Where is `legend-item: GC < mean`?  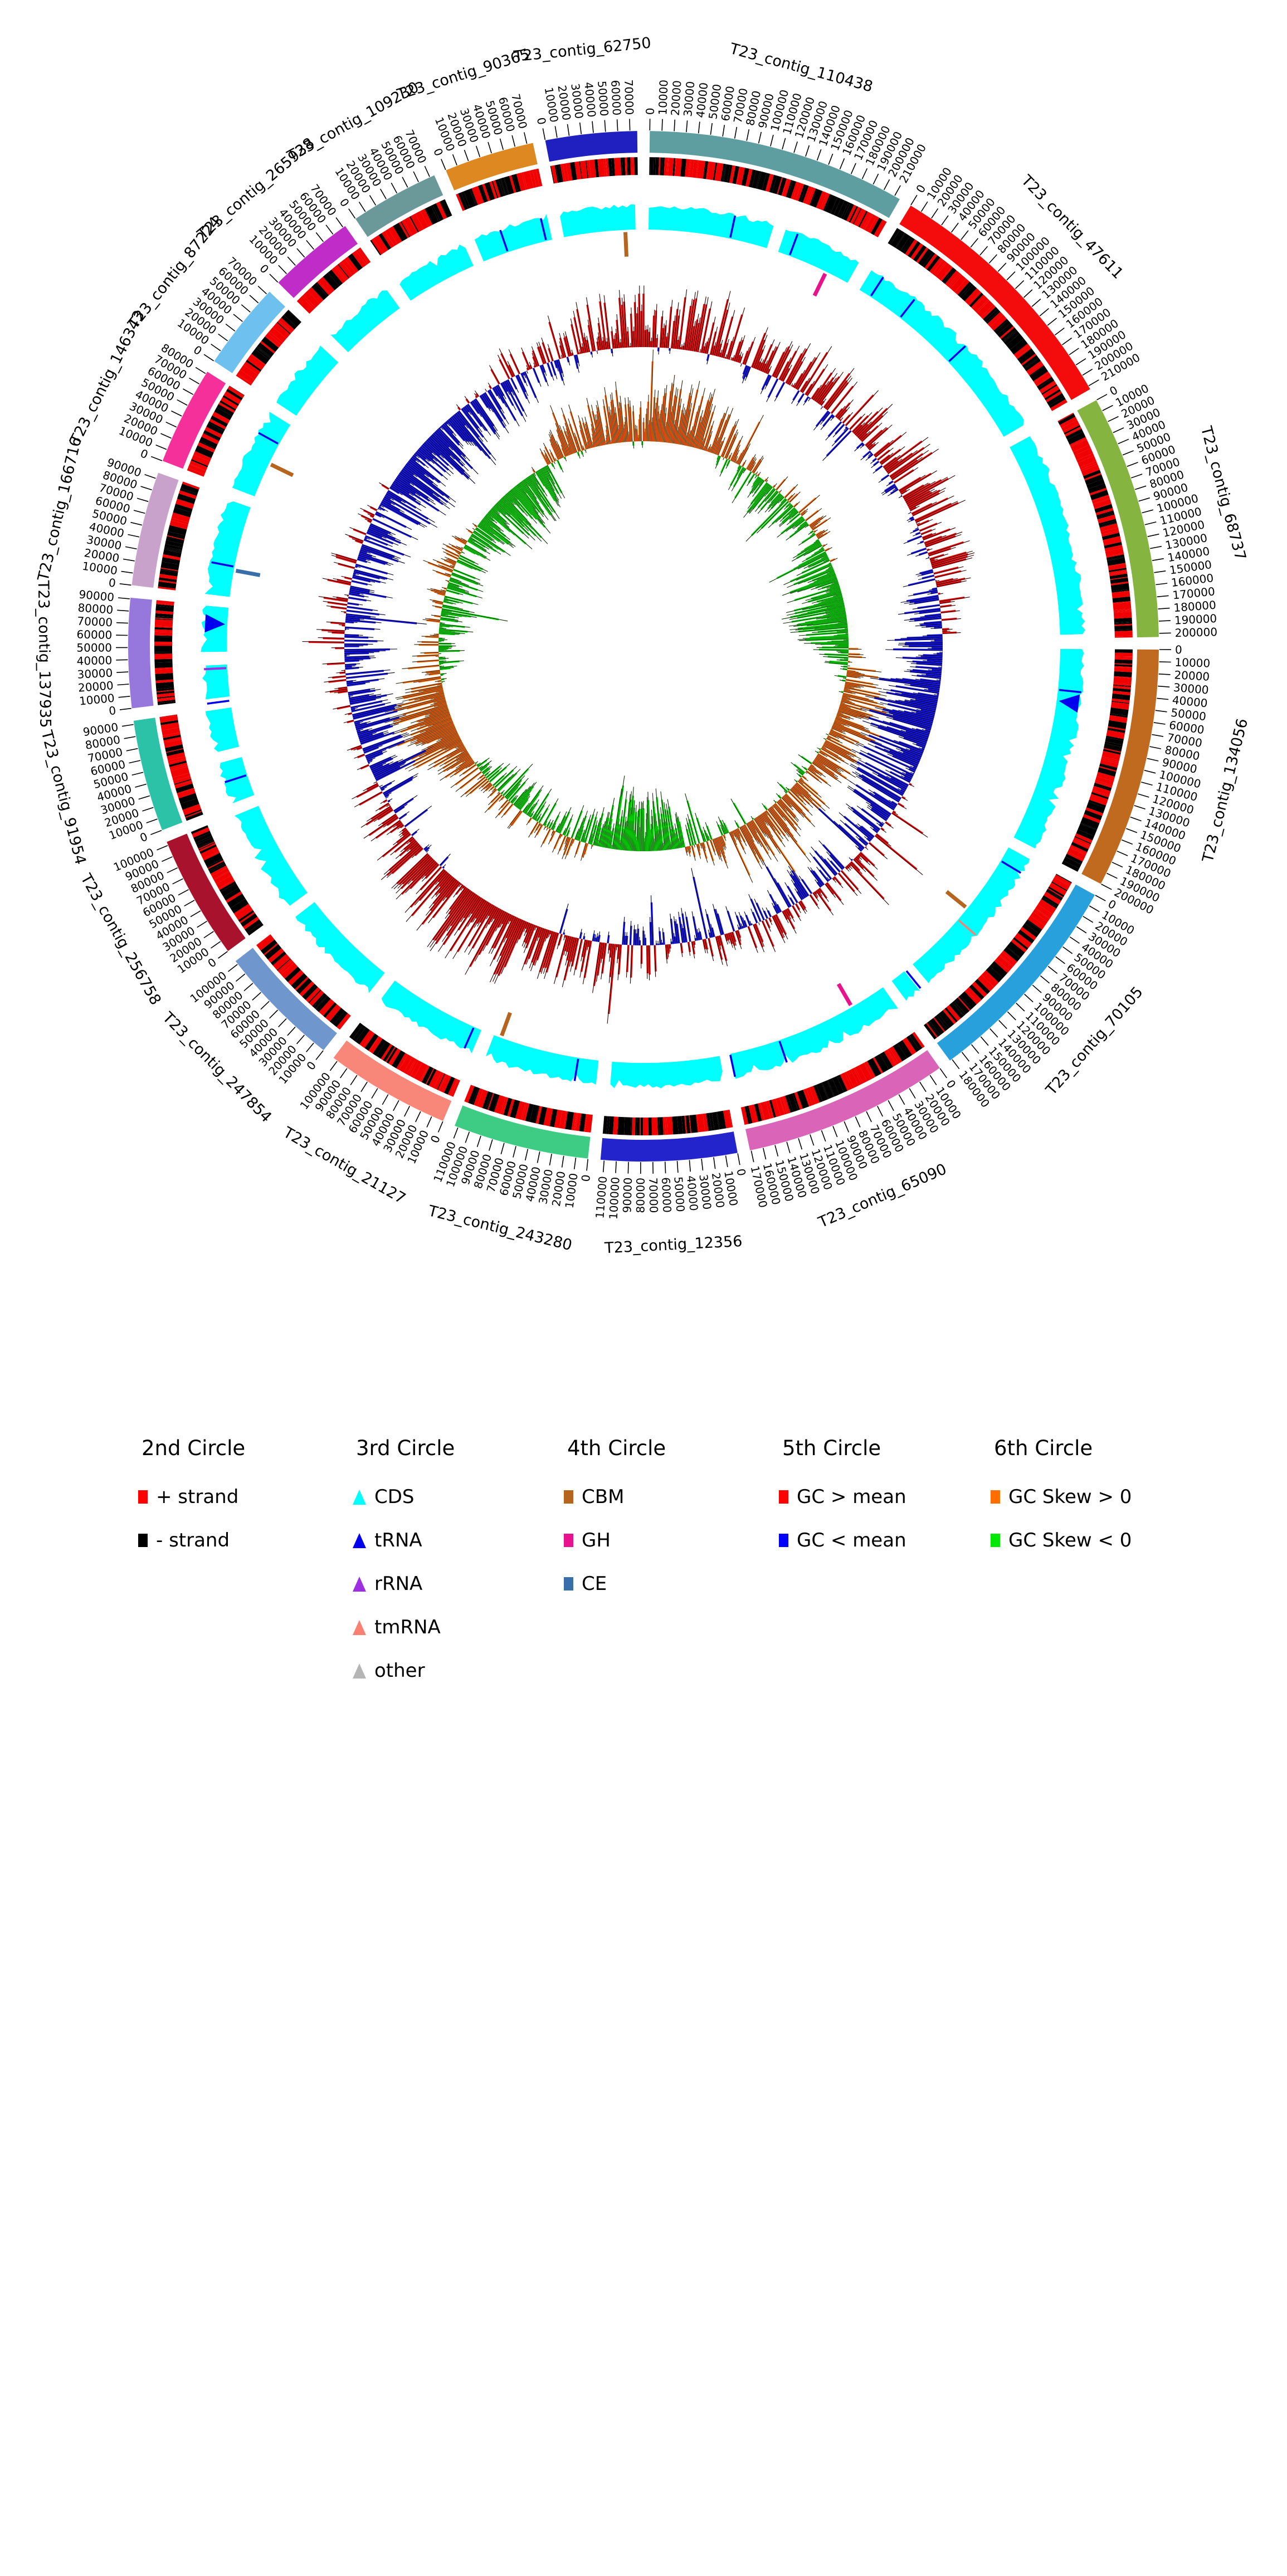 legend-item: GC < mean is located at coordinates (843, 1540).